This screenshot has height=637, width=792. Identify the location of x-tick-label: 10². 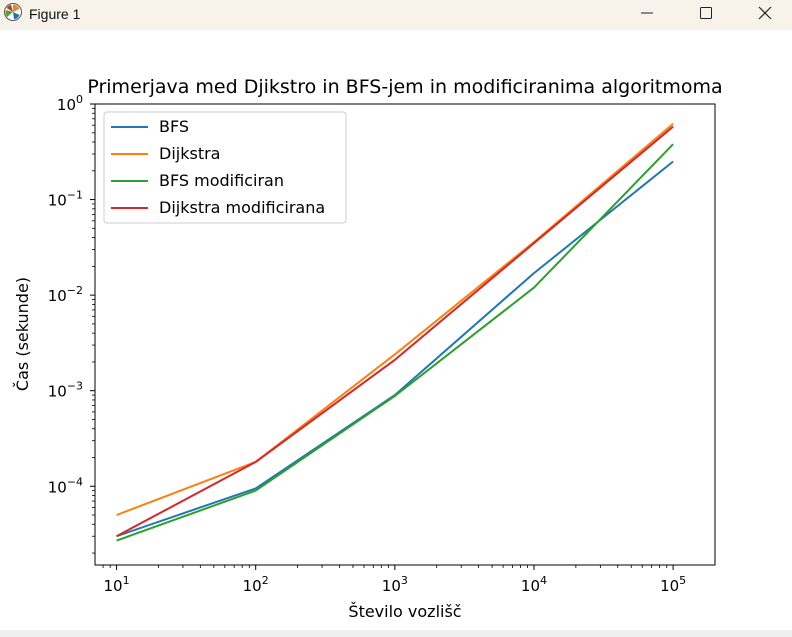
(256, 584).